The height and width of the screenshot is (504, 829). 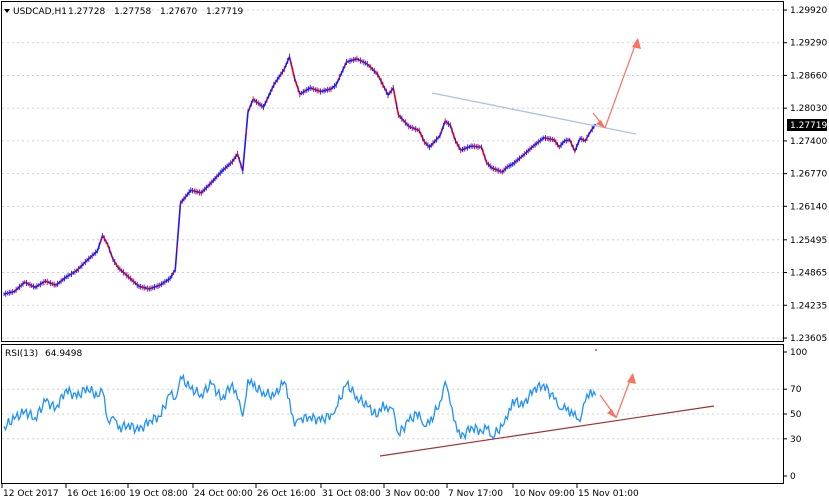 What do you see at coordinates (808, 109) in the screenshot?
I see `price-tick-label: 1.28030` at bounding box center [808, 109].